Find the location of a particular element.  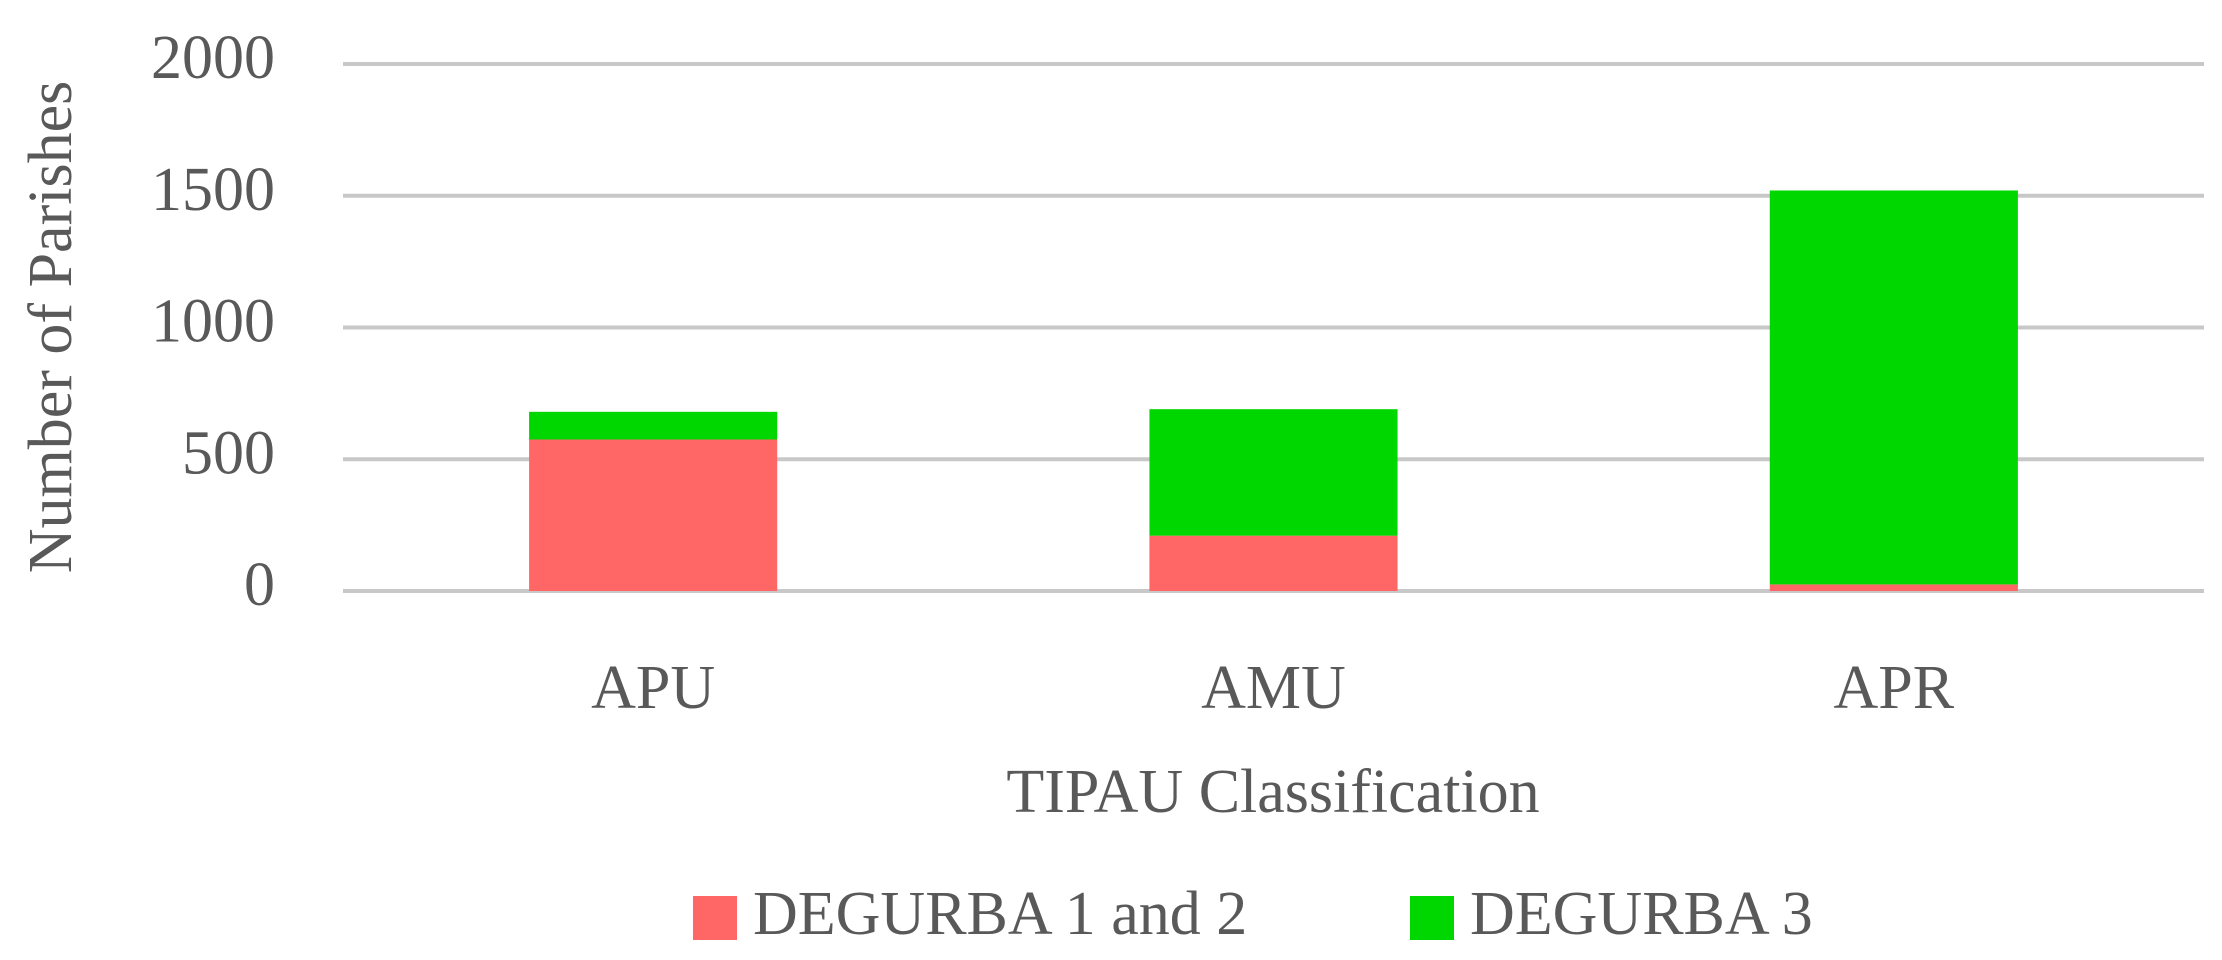

legend-label: DEGURBA 3 is located at coordinates (1641, 914).